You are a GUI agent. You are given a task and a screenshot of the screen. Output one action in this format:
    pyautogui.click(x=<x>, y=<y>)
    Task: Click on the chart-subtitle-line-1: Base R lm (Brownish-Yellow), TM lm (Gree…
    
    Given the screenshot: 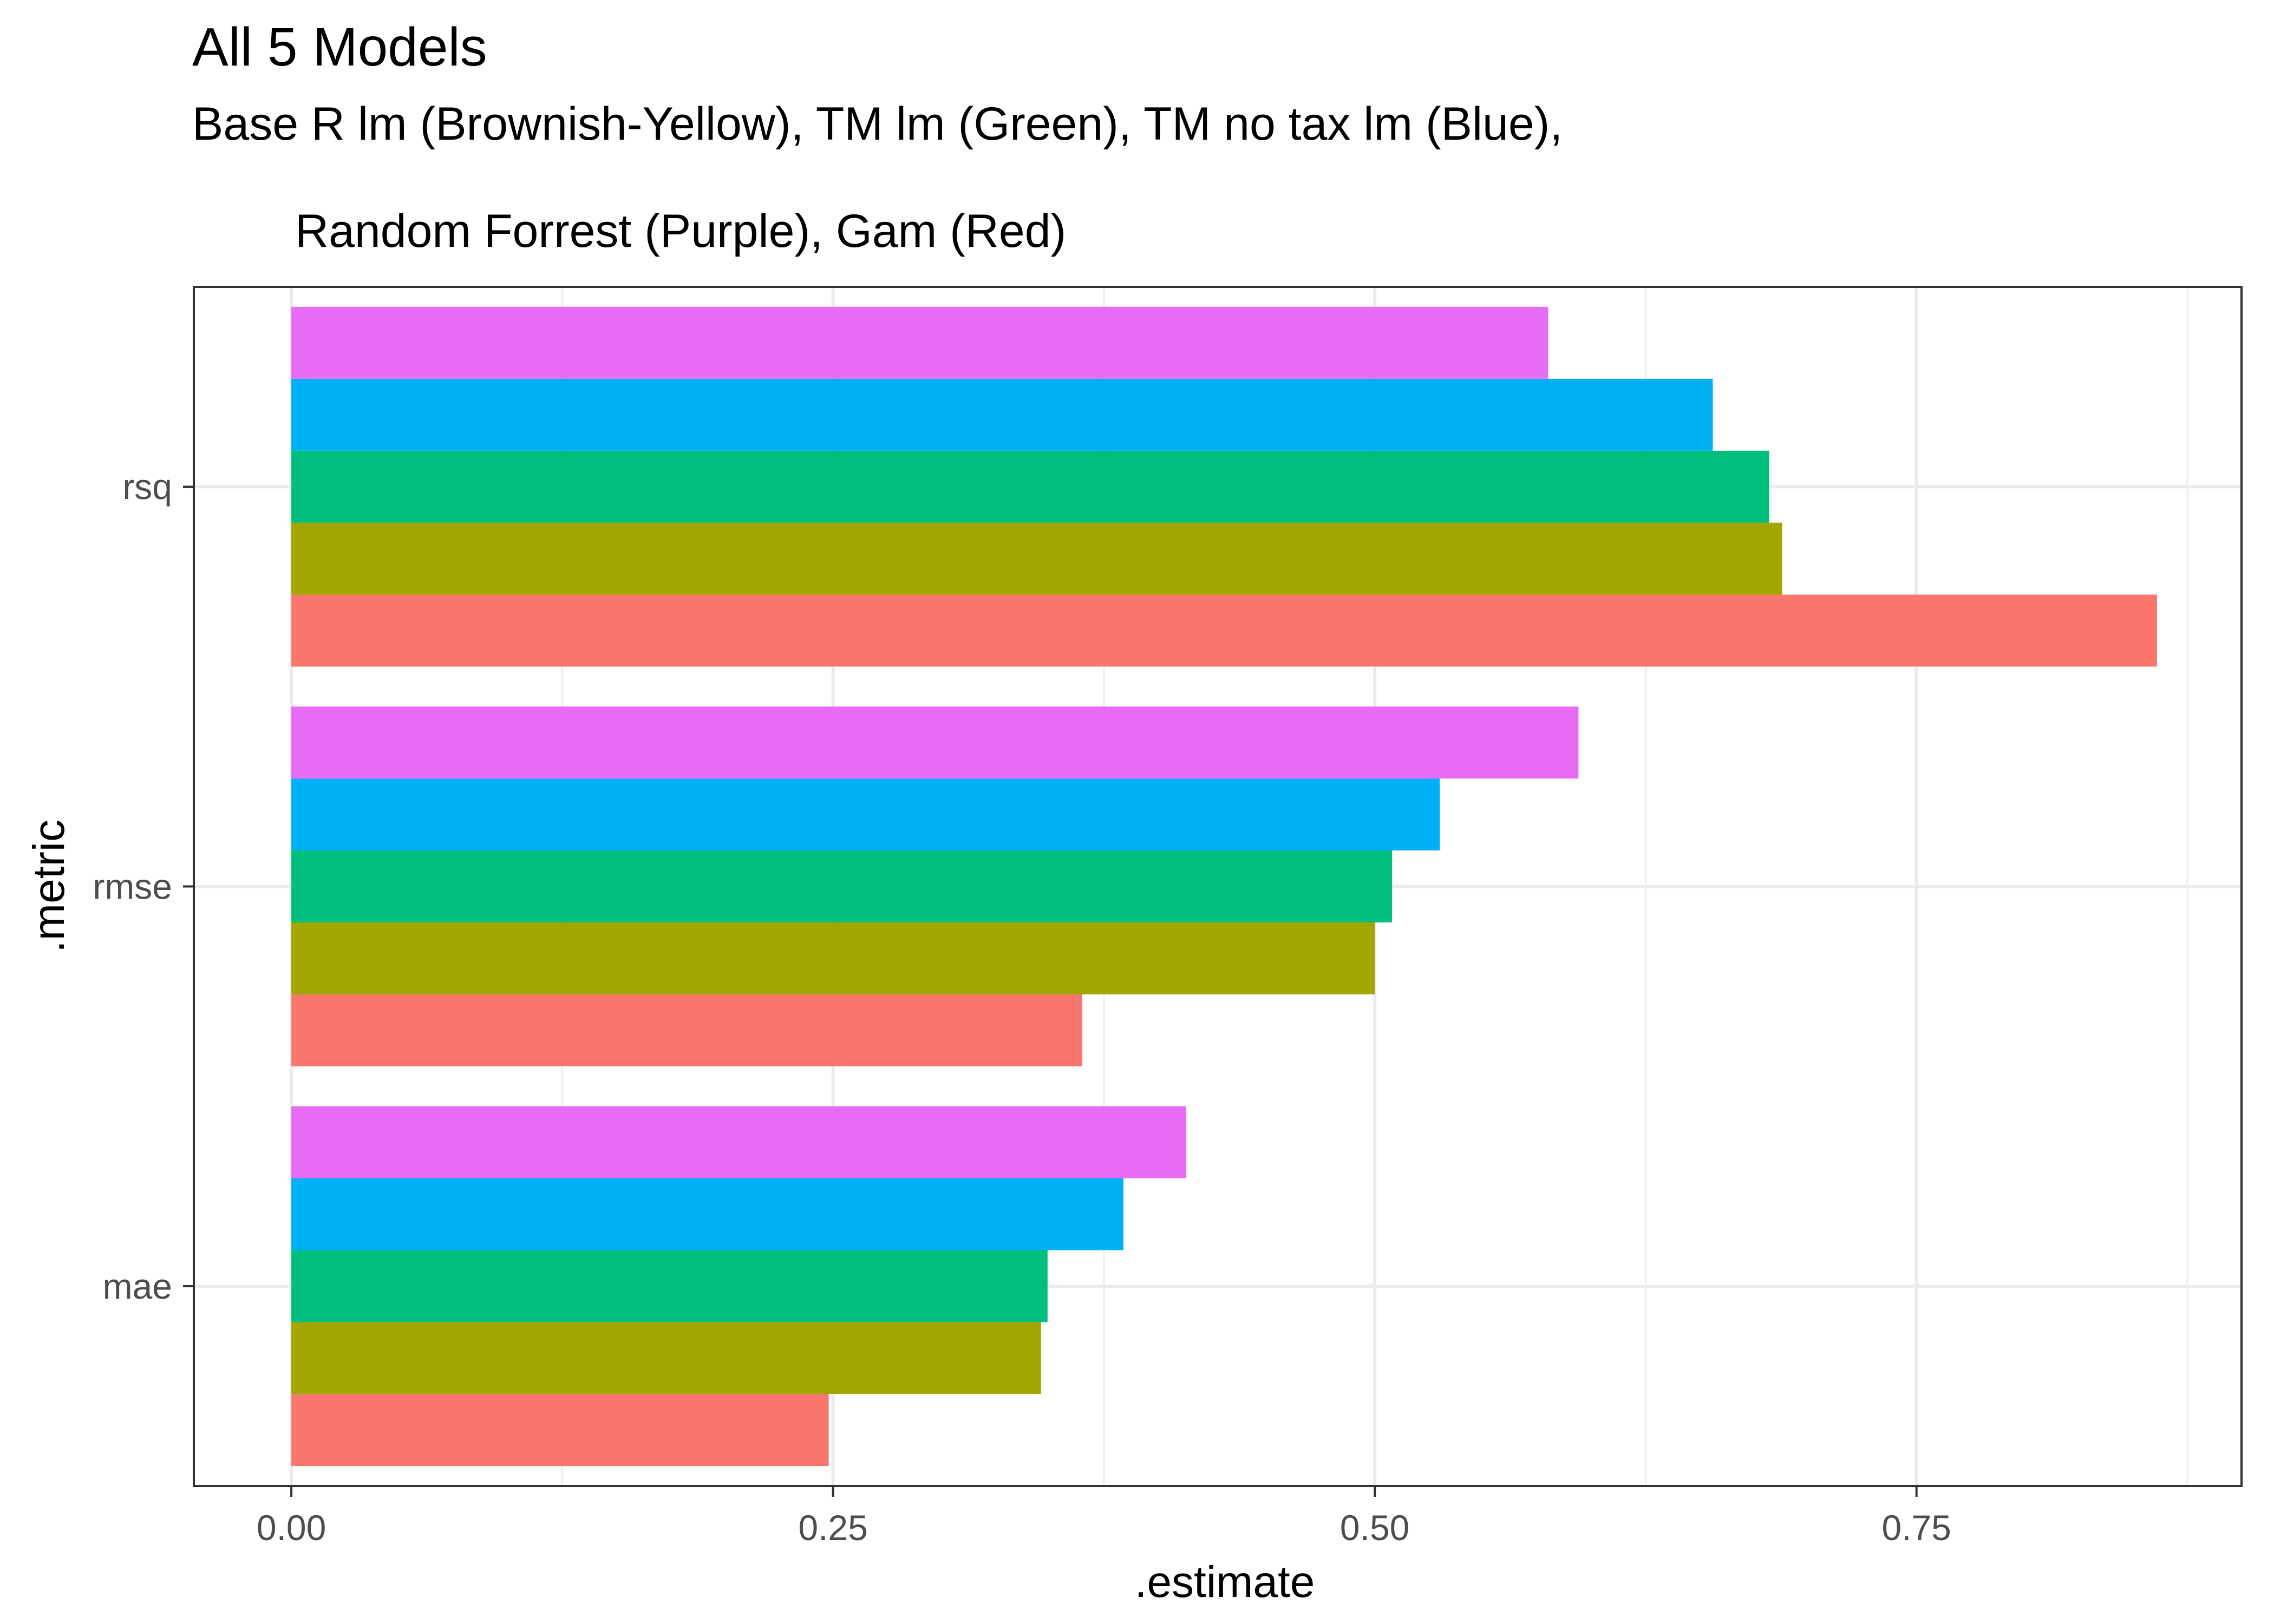 What is the action you would take?
    pyautogui.click(x=877, y=124)
    